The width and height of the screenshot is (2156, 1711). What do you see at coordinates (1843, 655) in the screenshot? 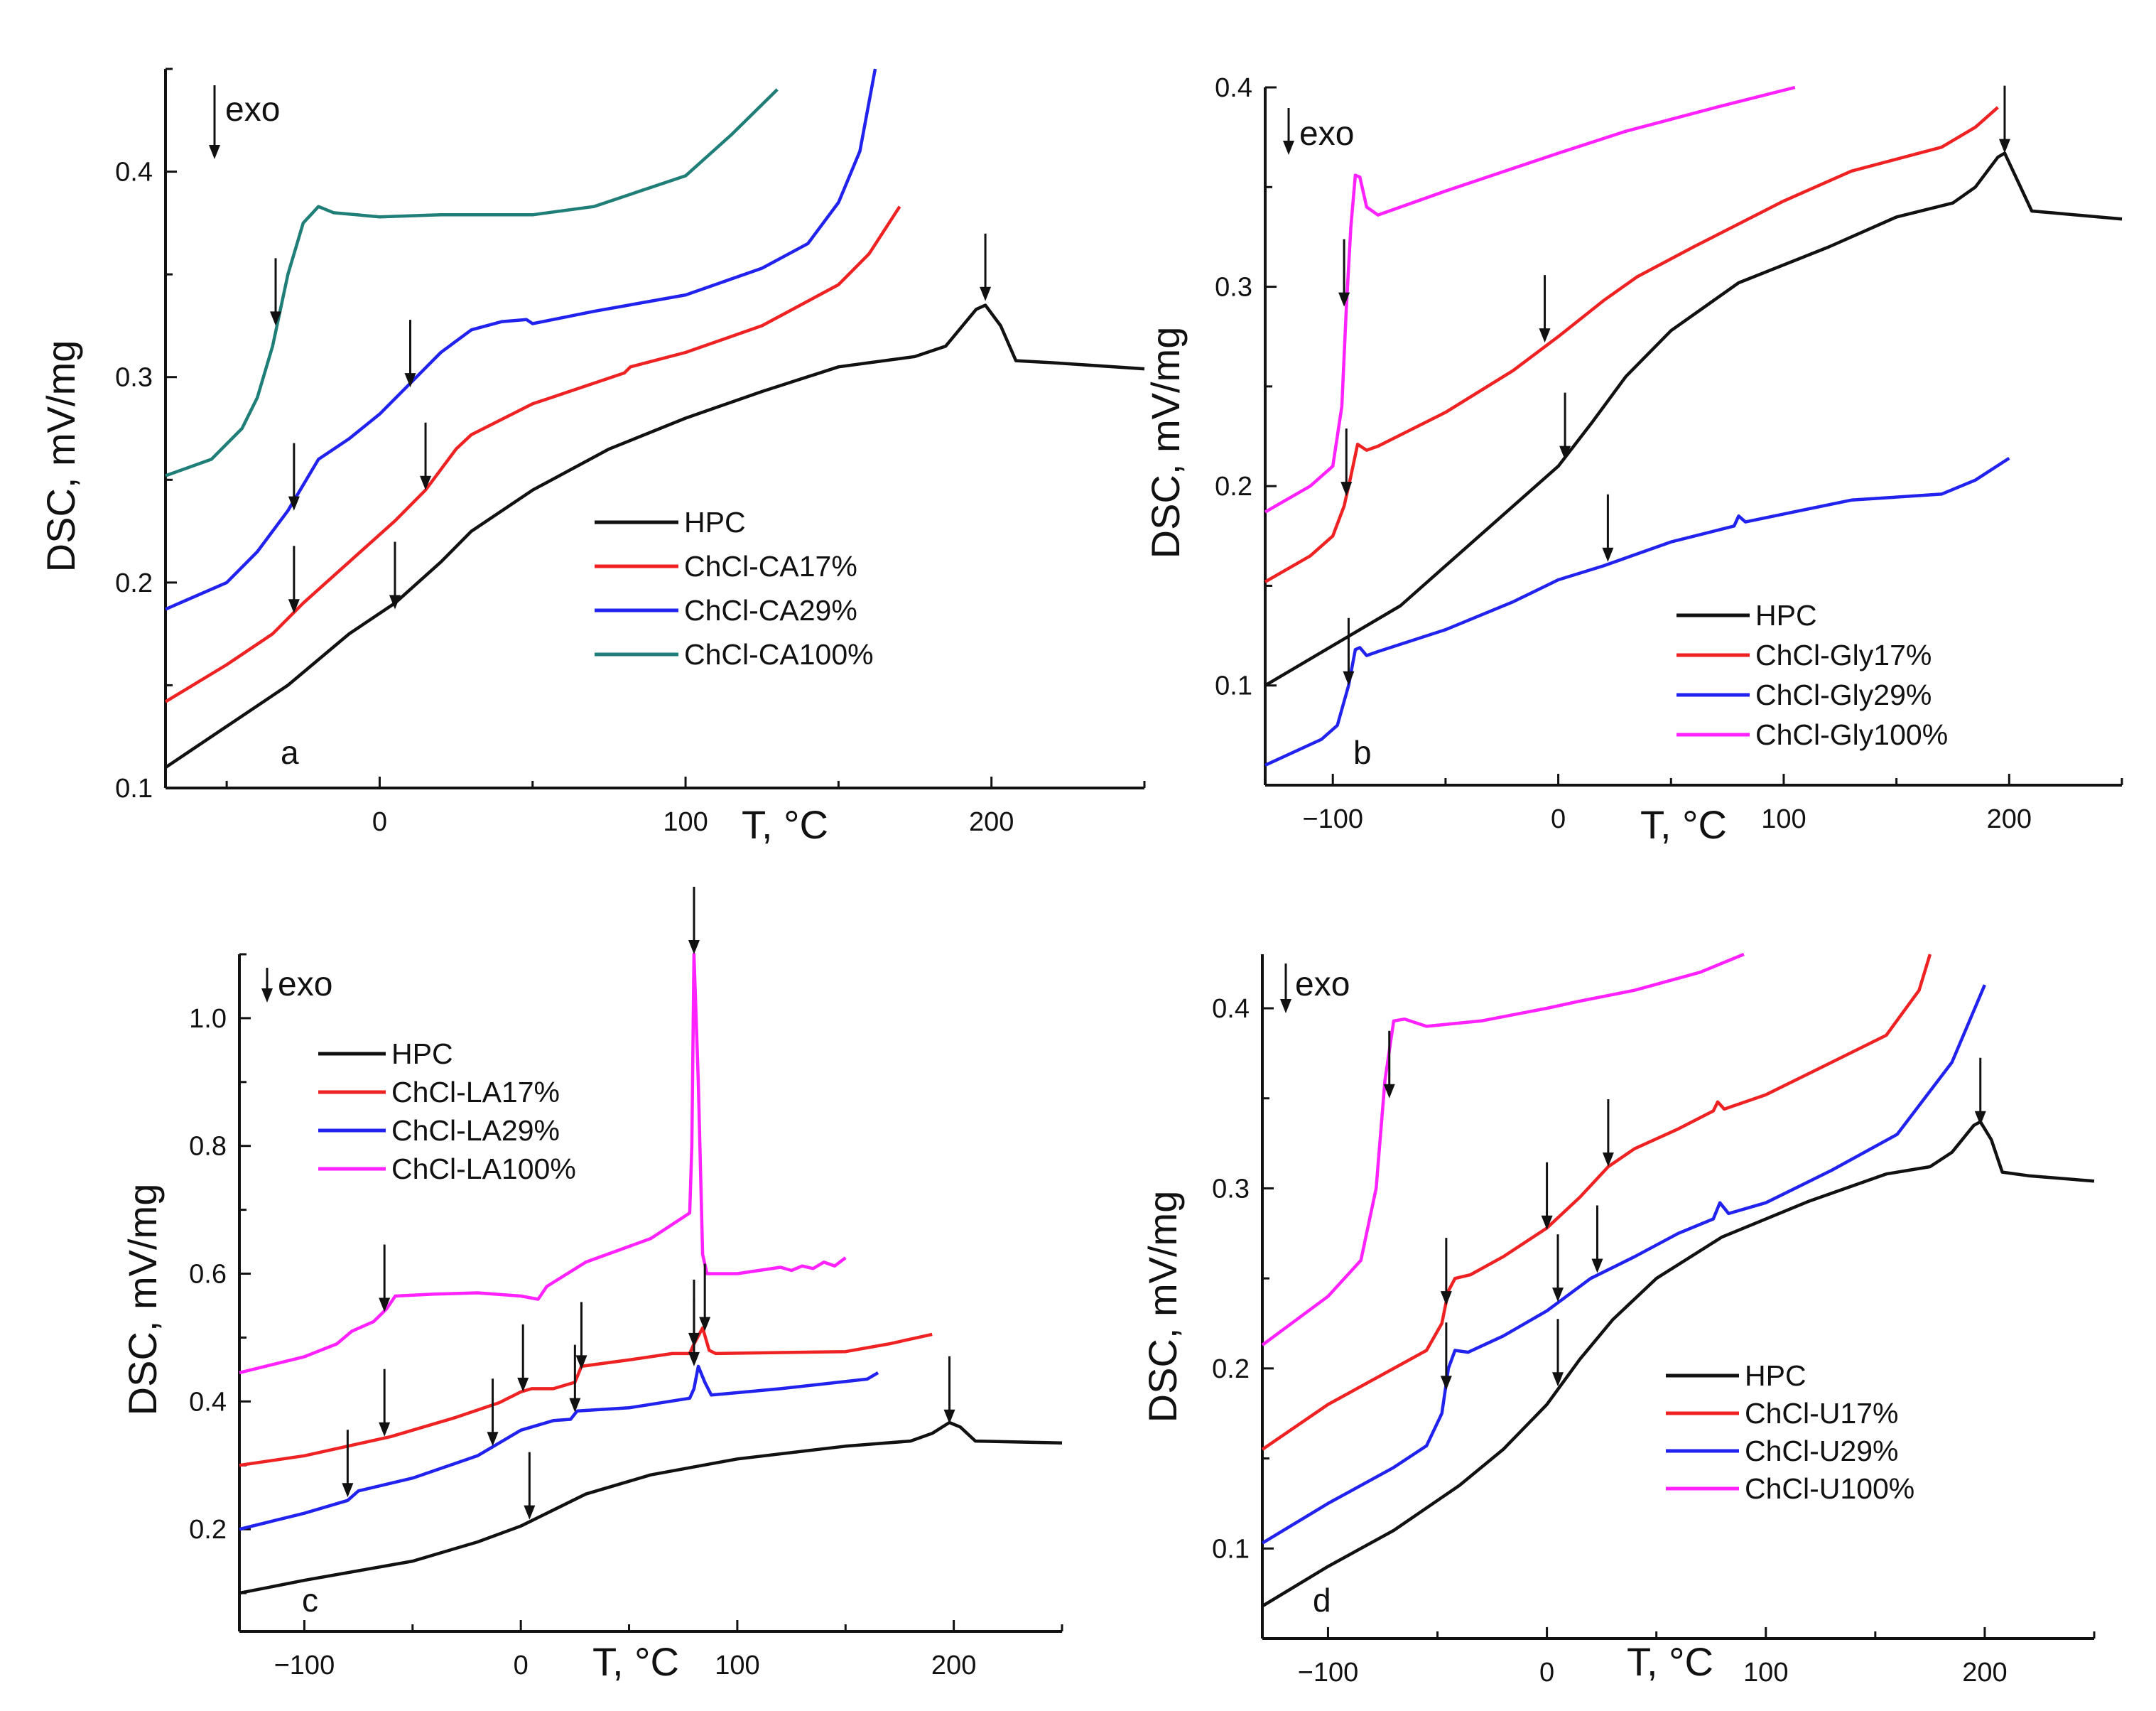
I see `legend-label: ChCl-Gly17%` at bounding box center [1843, 655].